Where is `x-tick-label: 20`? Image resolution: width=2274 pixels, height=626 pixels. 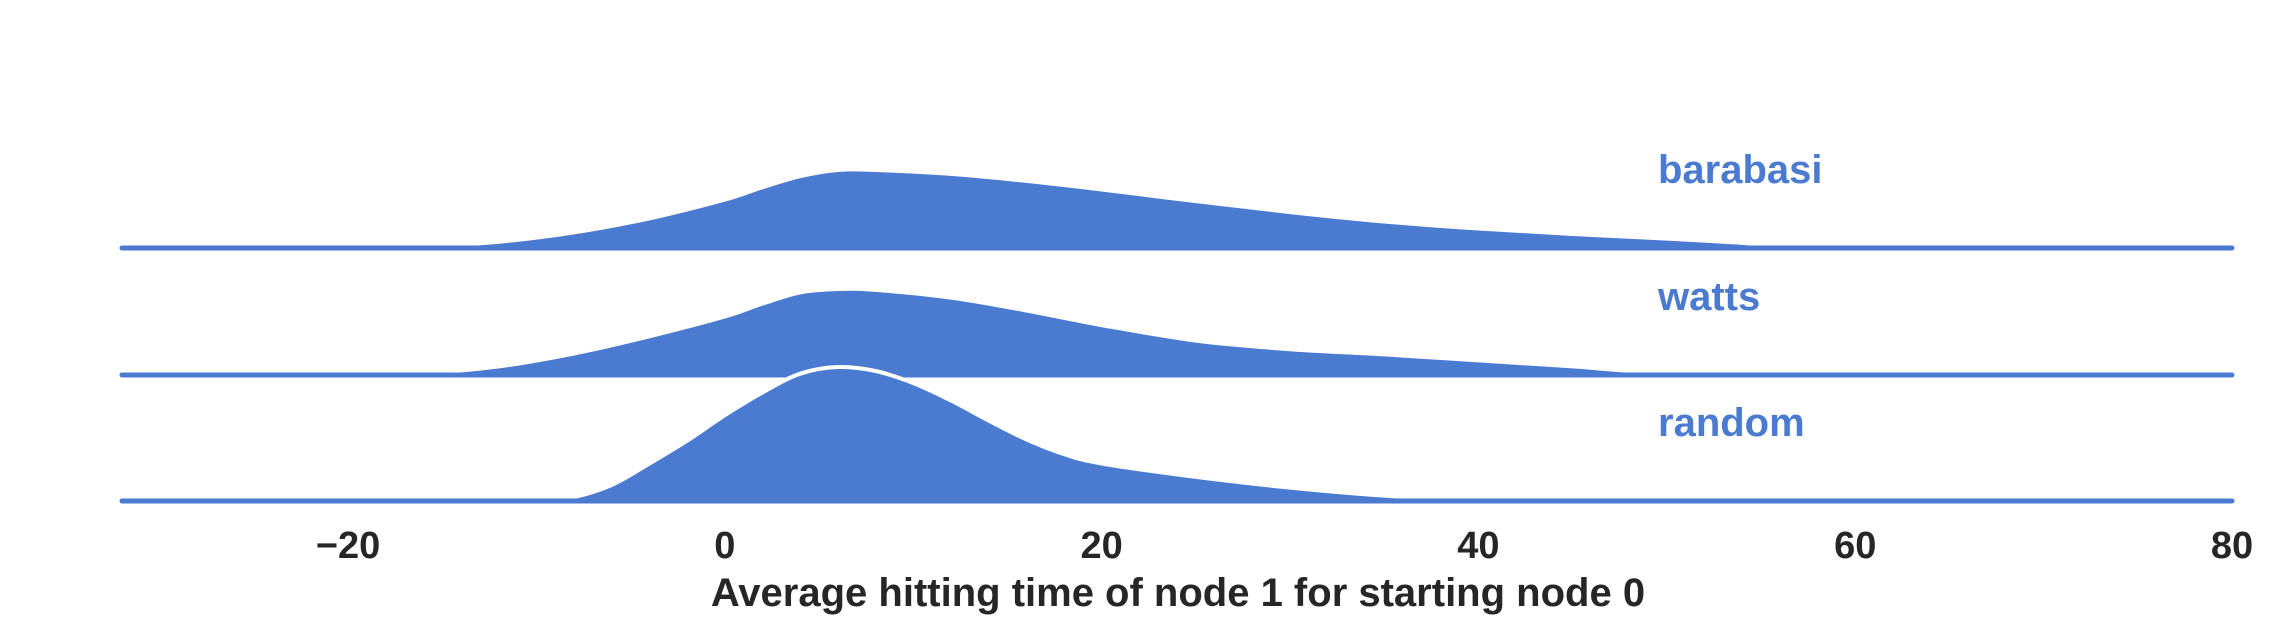
x-tick-label: 20 is located at coordinates (1102, 546).